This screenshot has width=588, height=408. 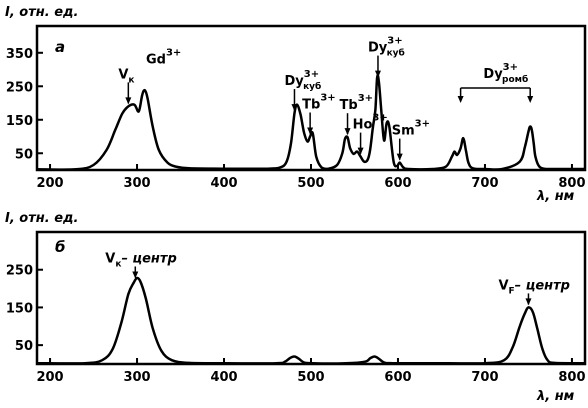 What do you see at coordinates (136, 183) in the screenshot?
I see `panel-a-x-tick-label: 300` at bounding box center [136, 183].